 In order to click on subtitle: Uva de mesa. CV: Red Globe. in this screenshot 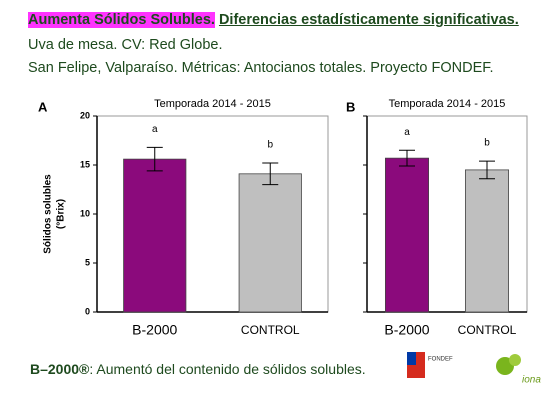, I will do `click(125, 45)`.